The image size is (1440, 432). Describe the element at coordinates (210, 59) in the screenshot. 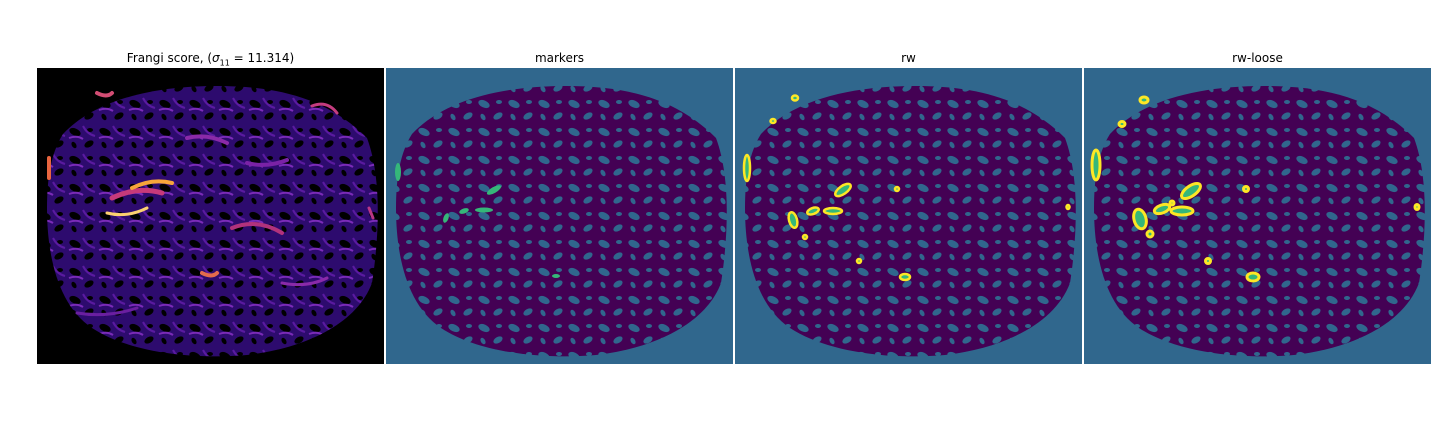

I see `panel-title-frangi: Frangi score, (σ11 = 11.314)` at that location.